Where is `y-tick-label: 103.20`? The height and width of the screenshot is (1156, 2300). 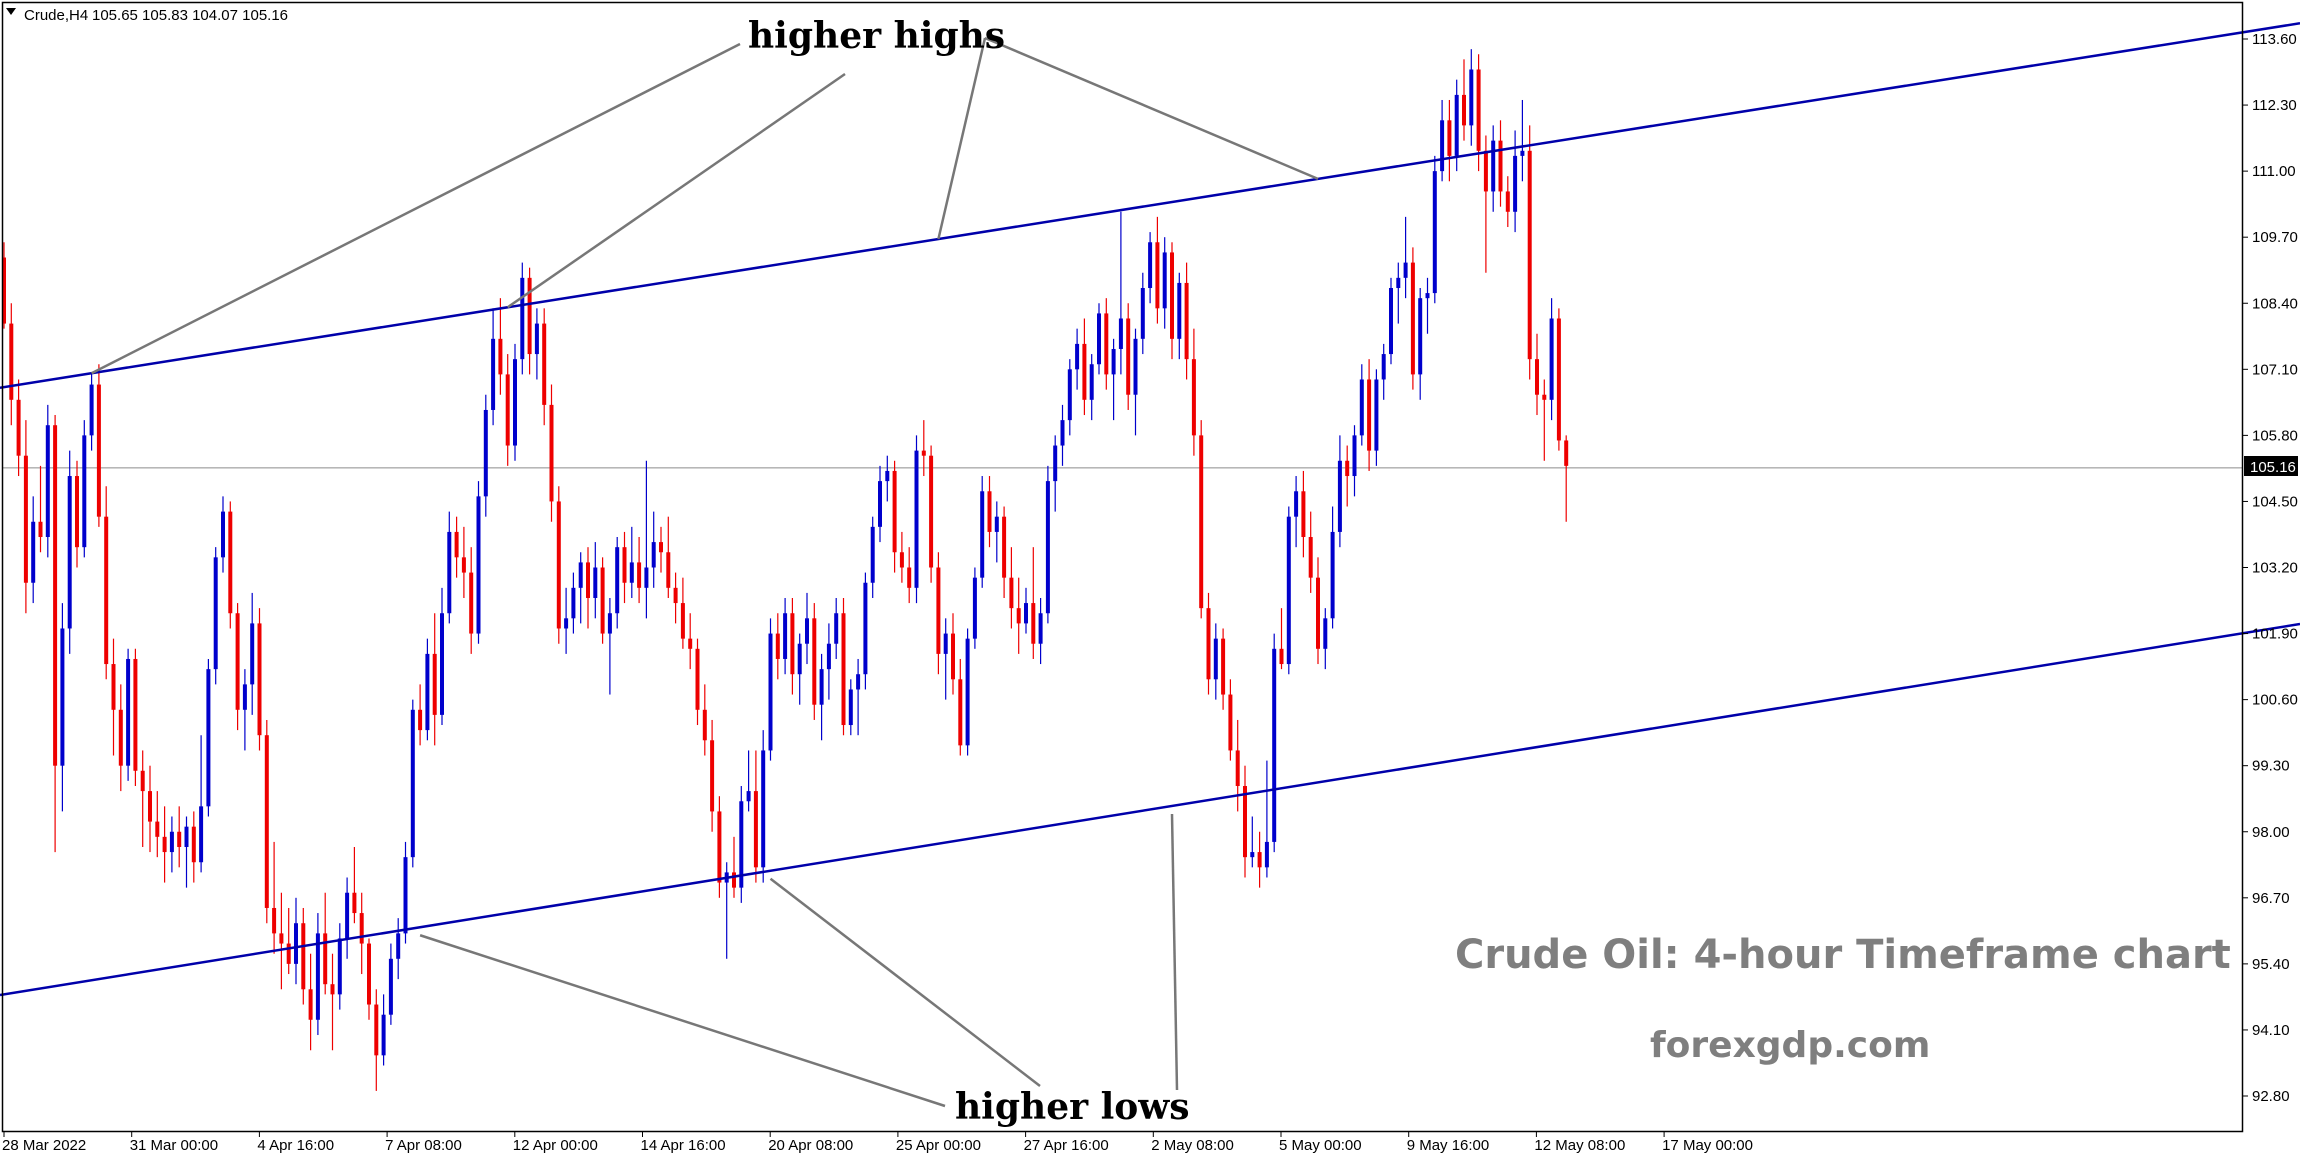
y-tick-label: 103.20 is located at coordinates (2275, 568).